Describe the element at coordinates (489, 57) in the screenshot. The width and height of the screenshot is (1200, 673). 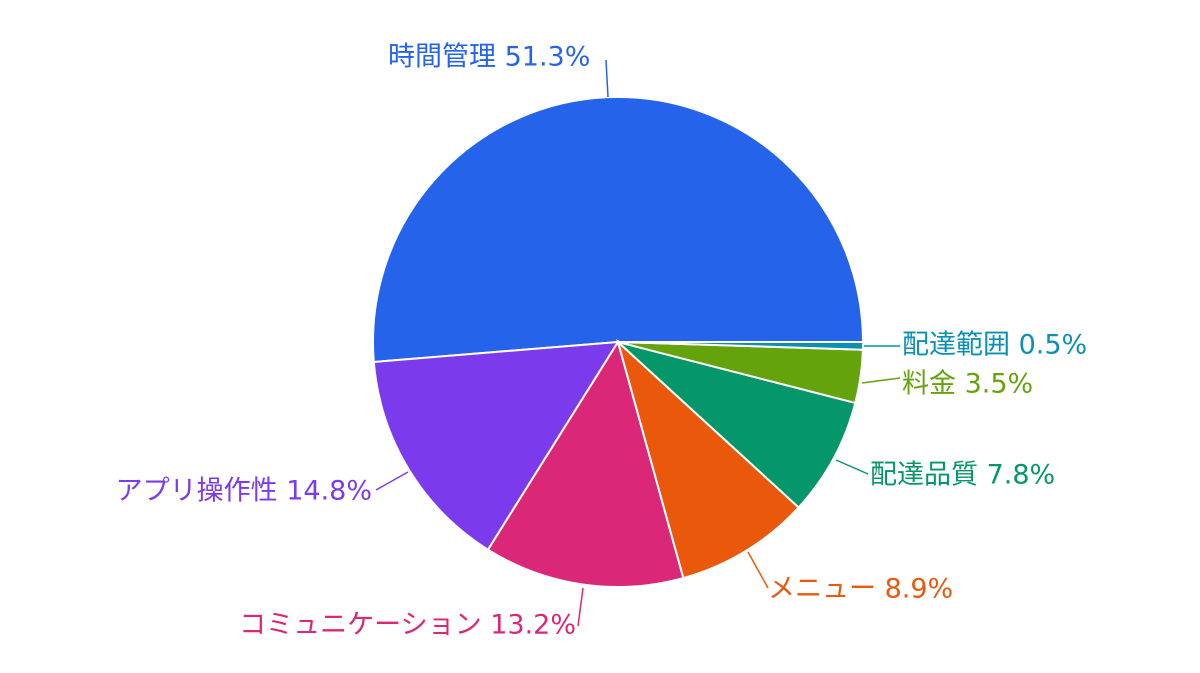
I see `slice-label-1: 時間管理 51.3%` at that location.